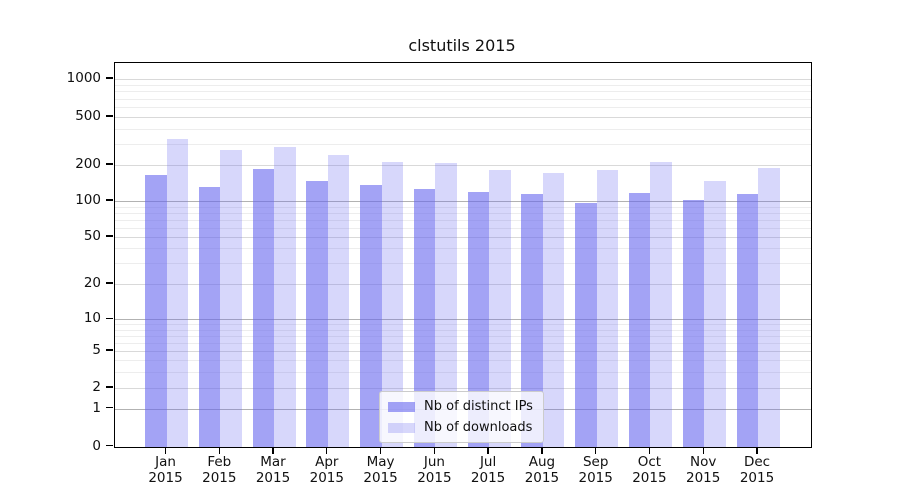  Describe the element at coordinates (338, 301) in the screenshot. I see `bar-downloads-apr` at that location.